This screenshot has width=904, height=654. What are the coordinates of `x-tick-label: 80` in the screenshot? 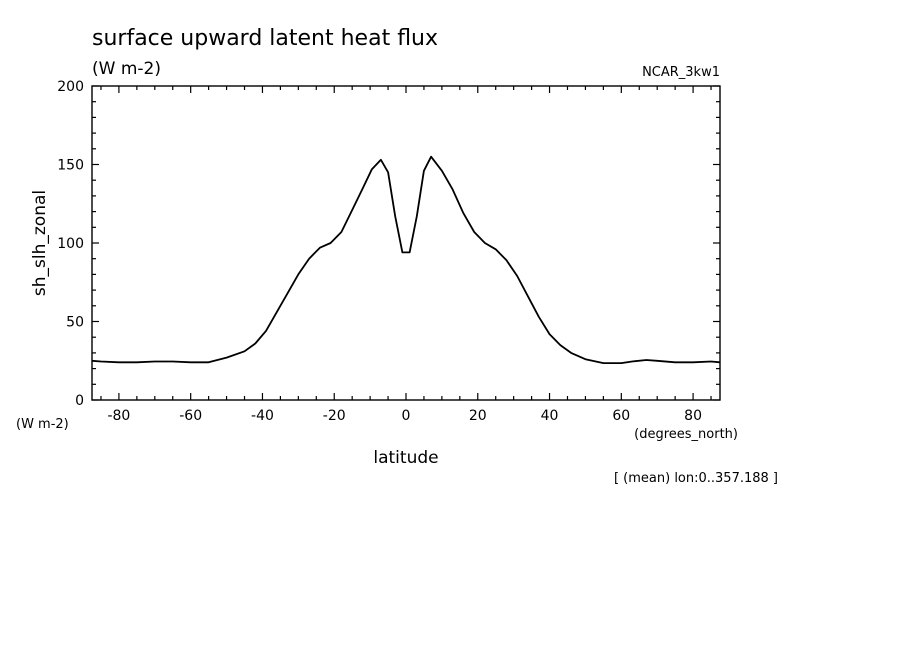 It's located at (693, 416).